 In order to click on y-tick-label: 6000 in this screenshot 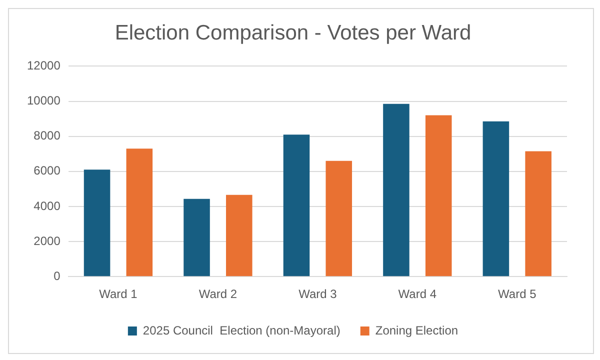, I will do `click(47, 171)`.